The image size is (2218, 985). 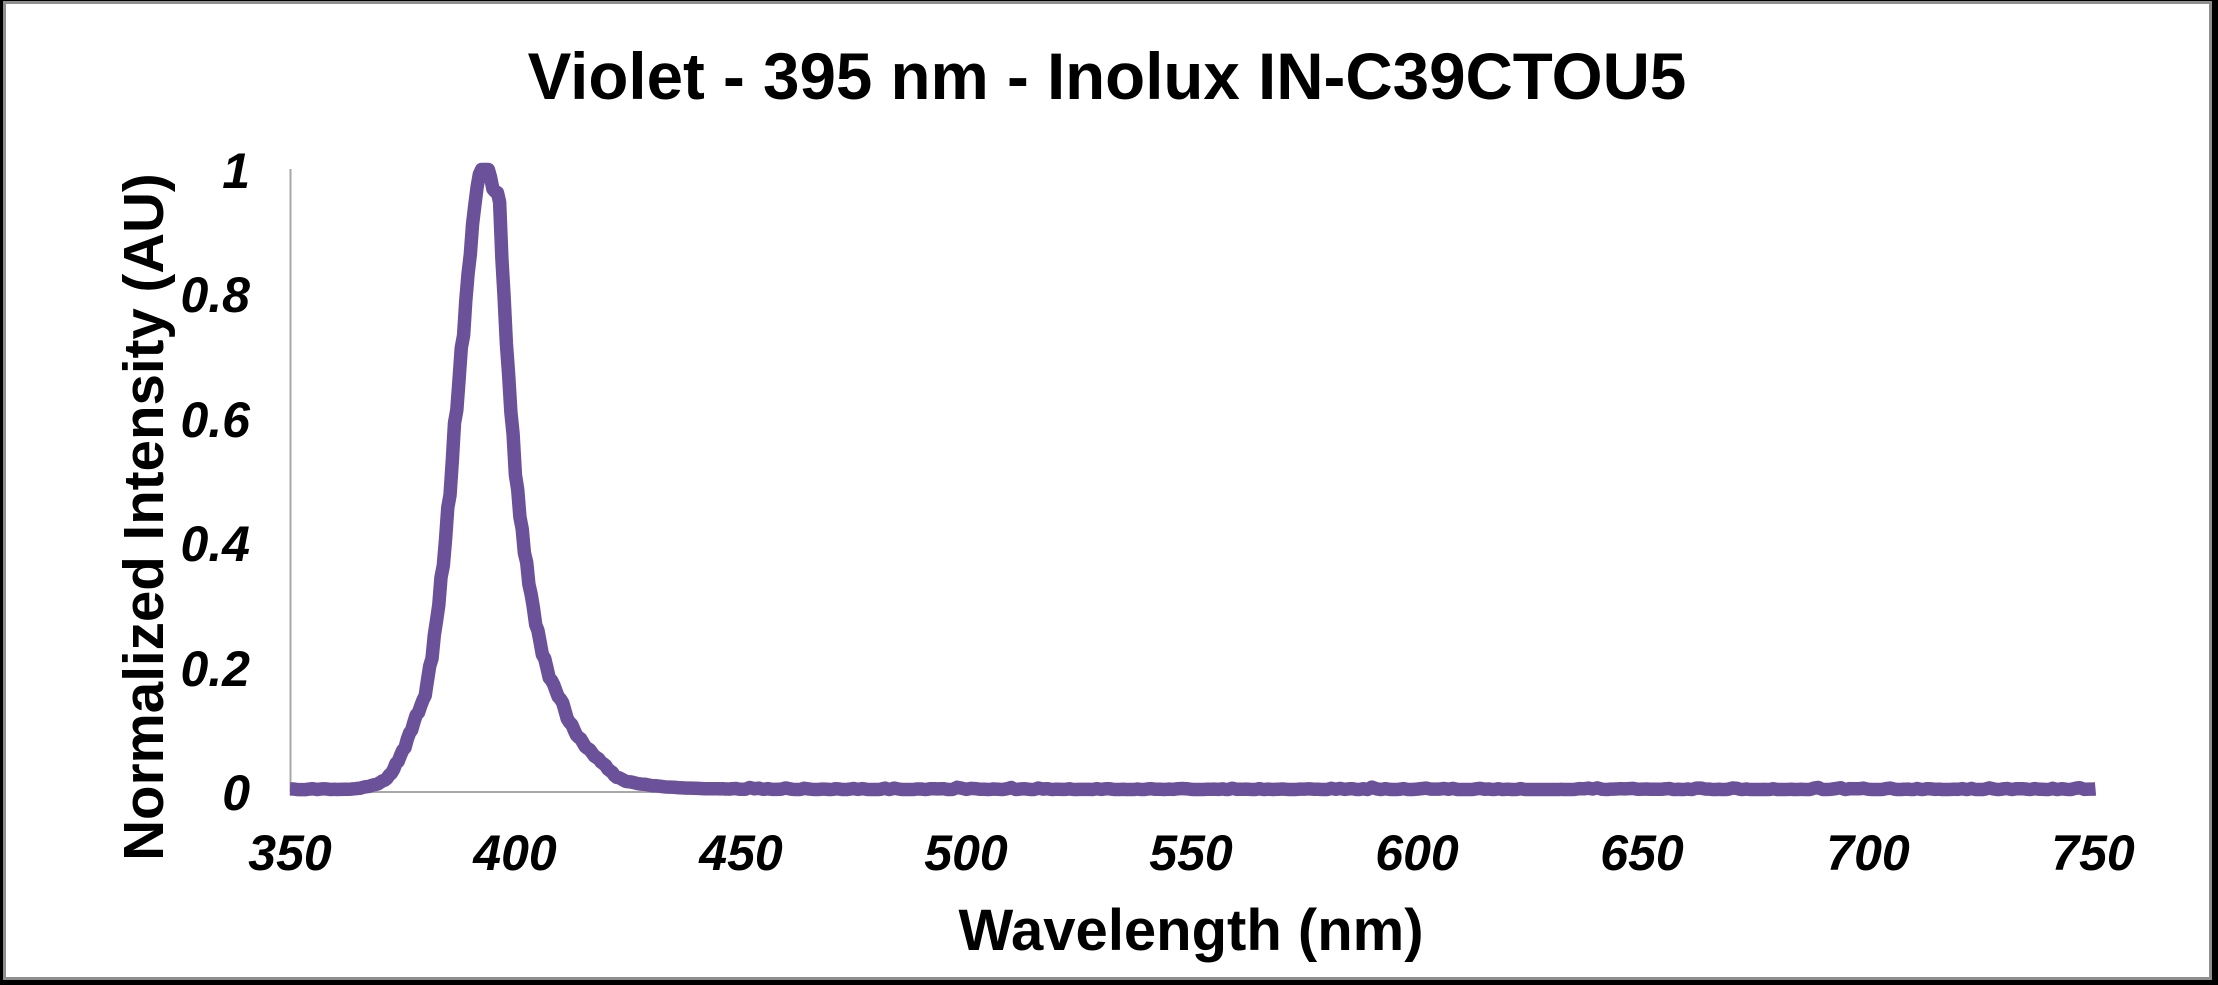 I want to click on svg-text: 0.4, so click(x=215, y=544).